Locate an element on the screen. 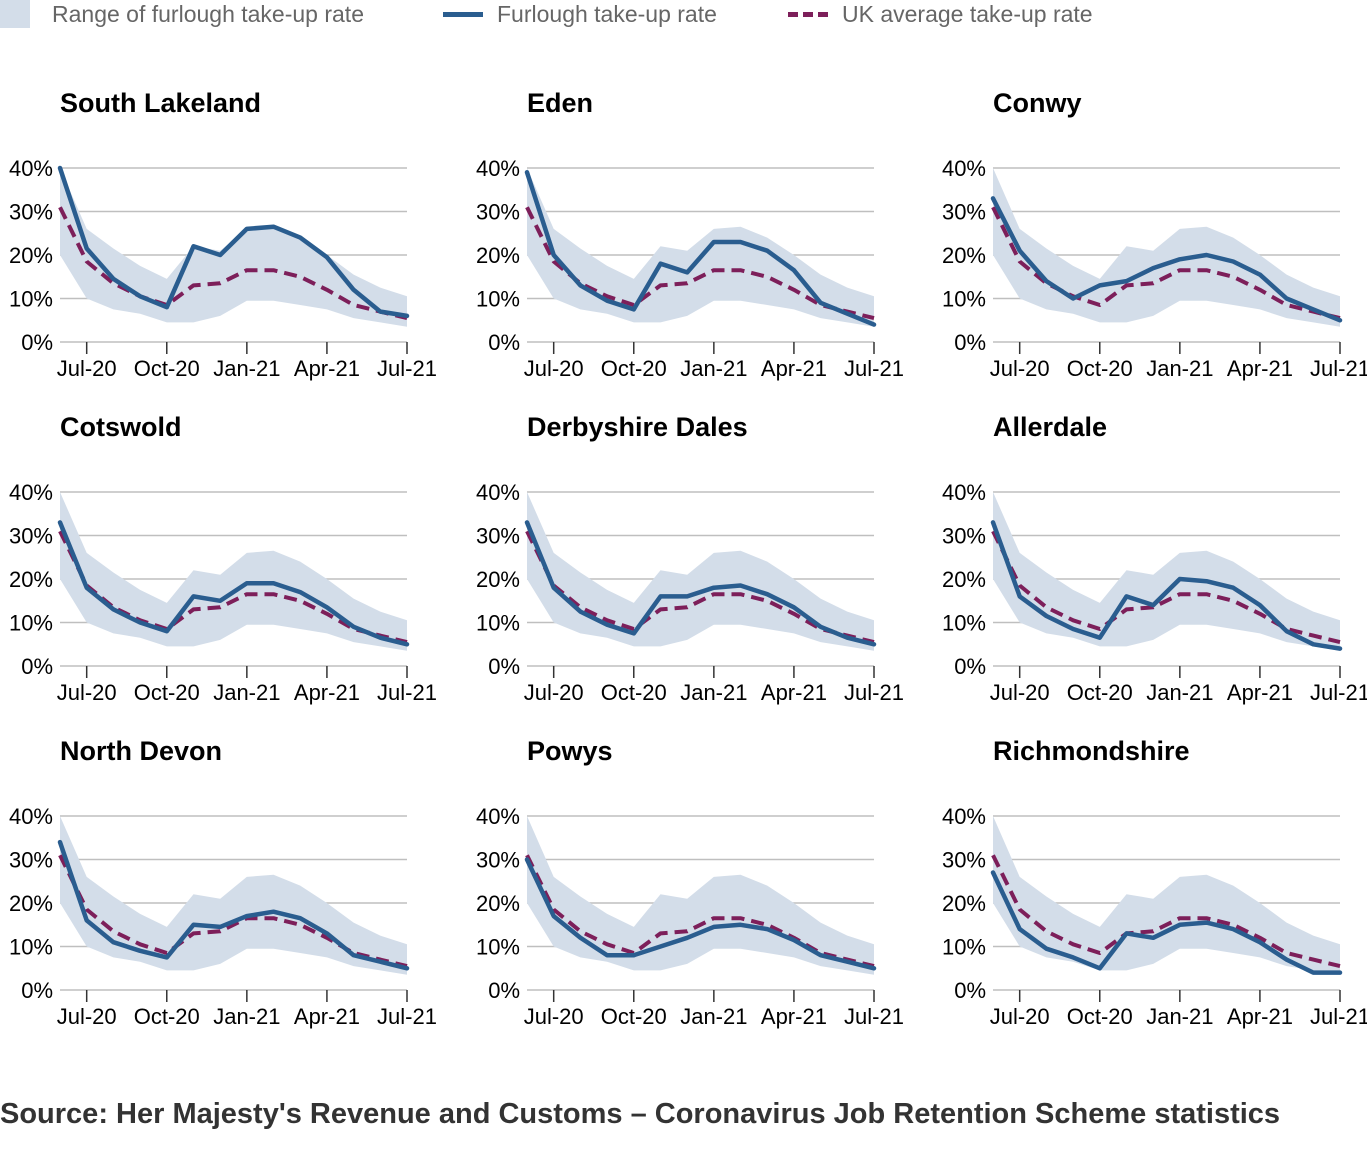 The image size is (1367, 1172). panel-title: Allerdale is located at coordinates (1050, 427).